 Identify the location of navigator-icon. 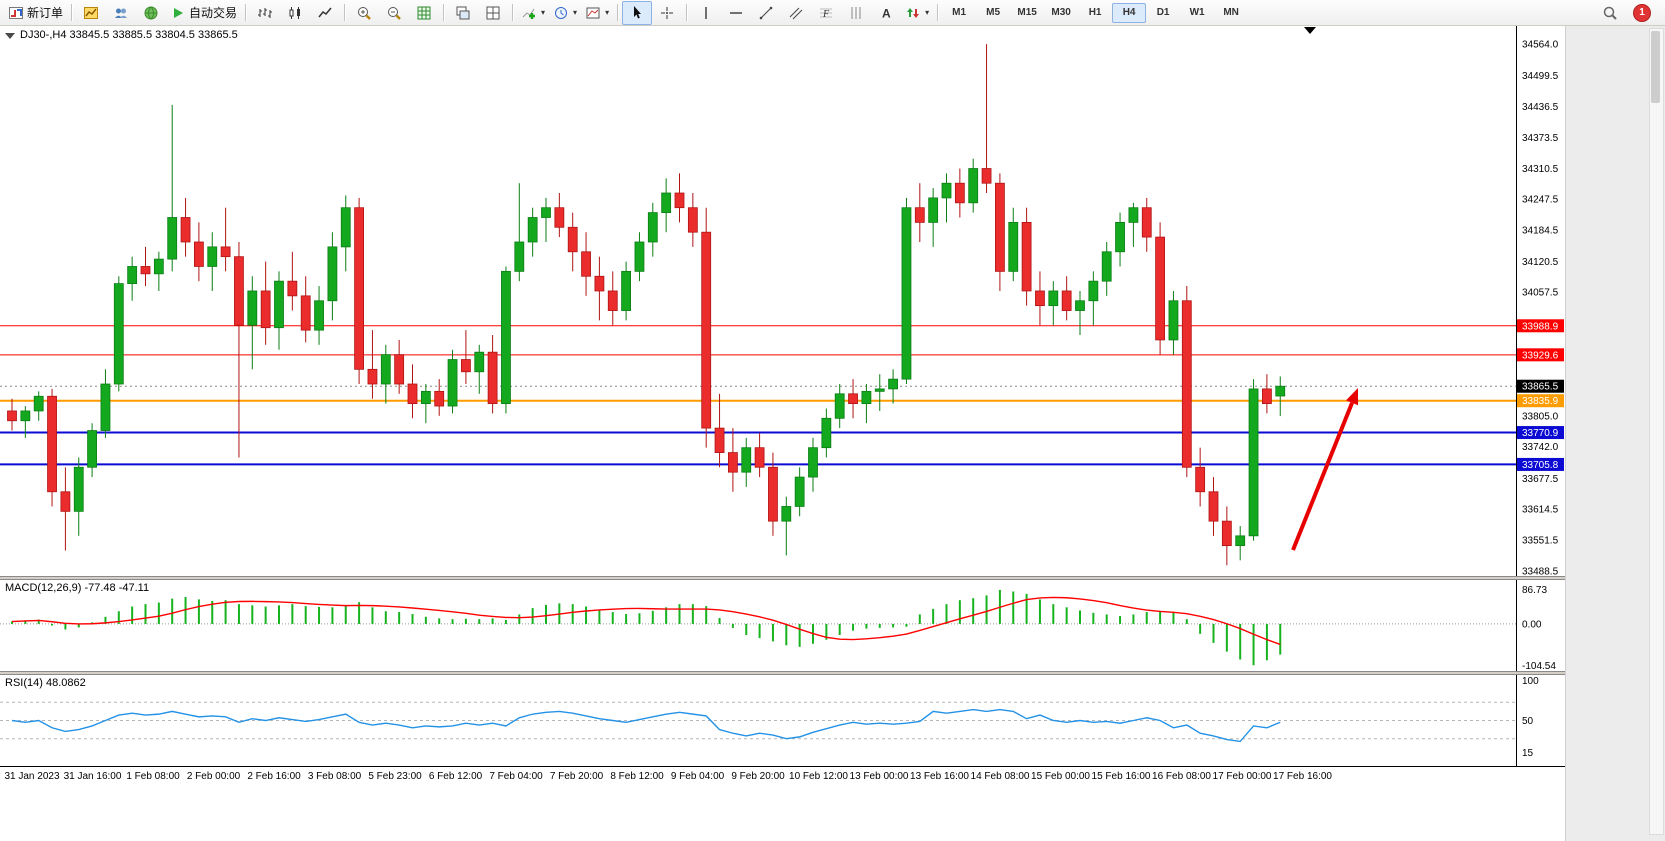
(151, 13).